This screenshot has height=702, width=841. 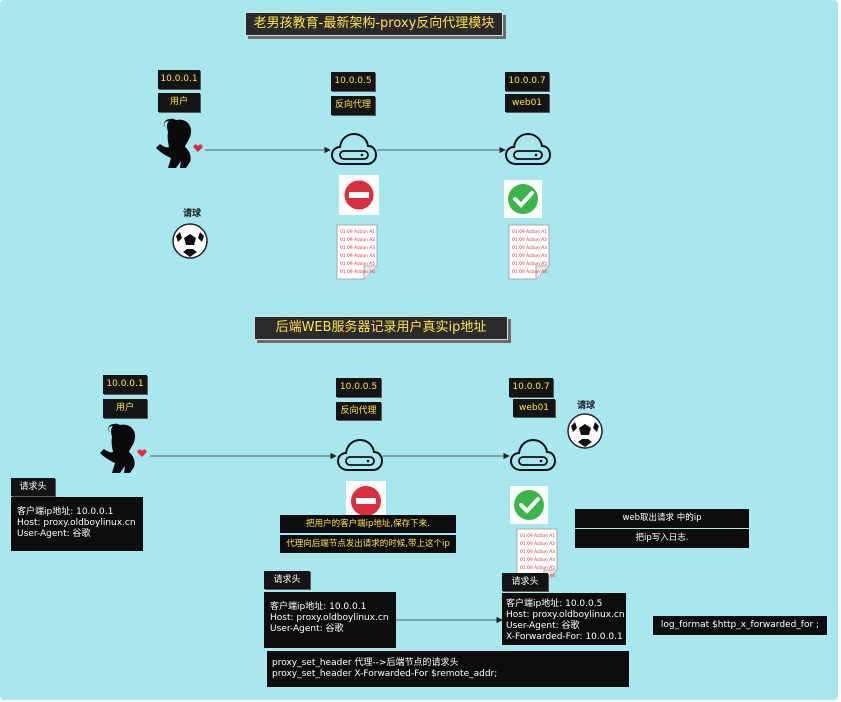 I want to click on req-header-mid-line: User-Agent: 谷歌, so click(x=307, y=629).